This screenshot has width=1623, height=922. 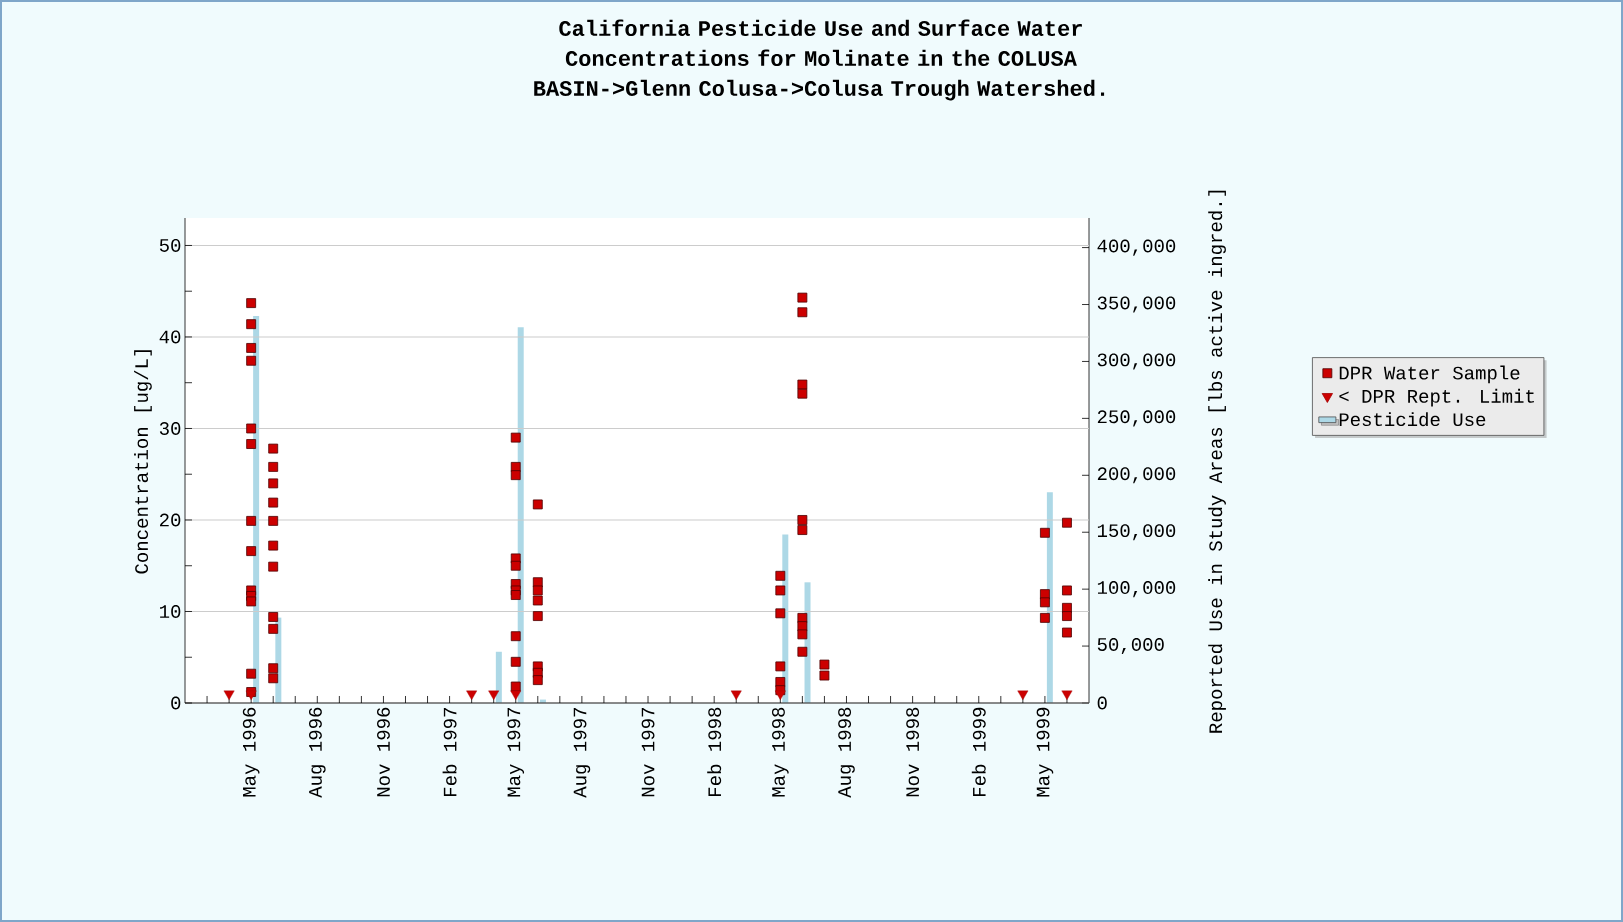 What do you see at coordinates (143, 462) in the screenshot?
I see `y-axis-title: Concentration [ug/L]` at bounding box center [143, 462].